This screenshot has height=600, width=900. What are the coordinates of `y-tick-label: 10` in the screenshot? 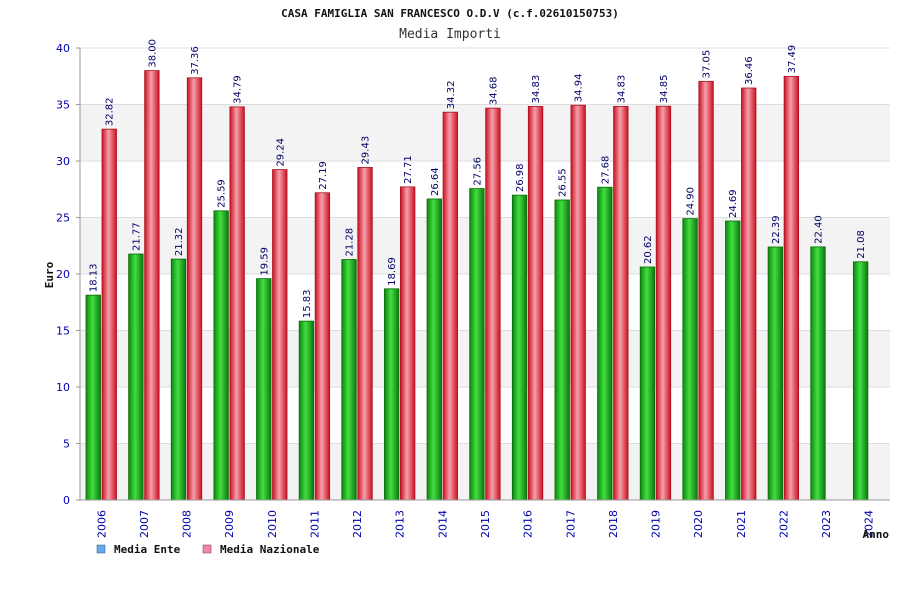 It's located at (63, 387).